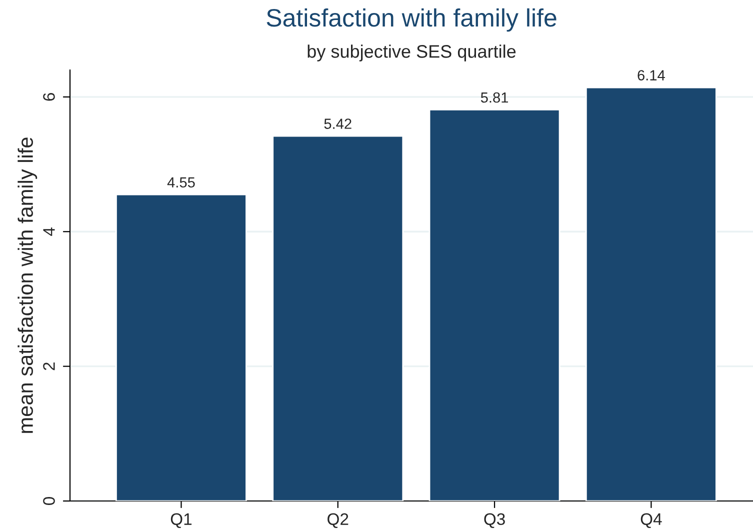  I want to click on data-label: 5.42, so click(338, 123).